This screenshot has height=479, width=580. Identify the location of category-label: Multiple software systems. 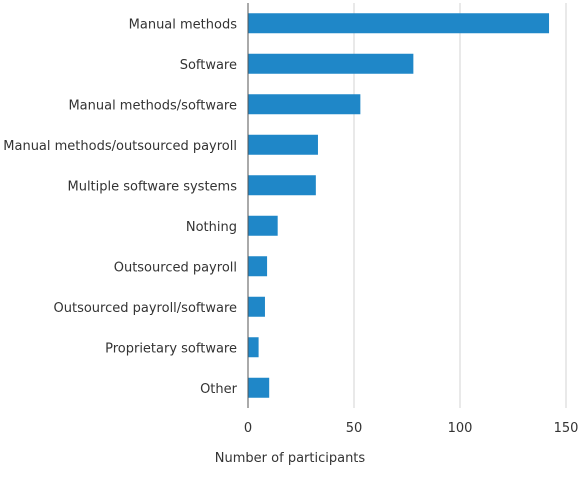
(152, 186).